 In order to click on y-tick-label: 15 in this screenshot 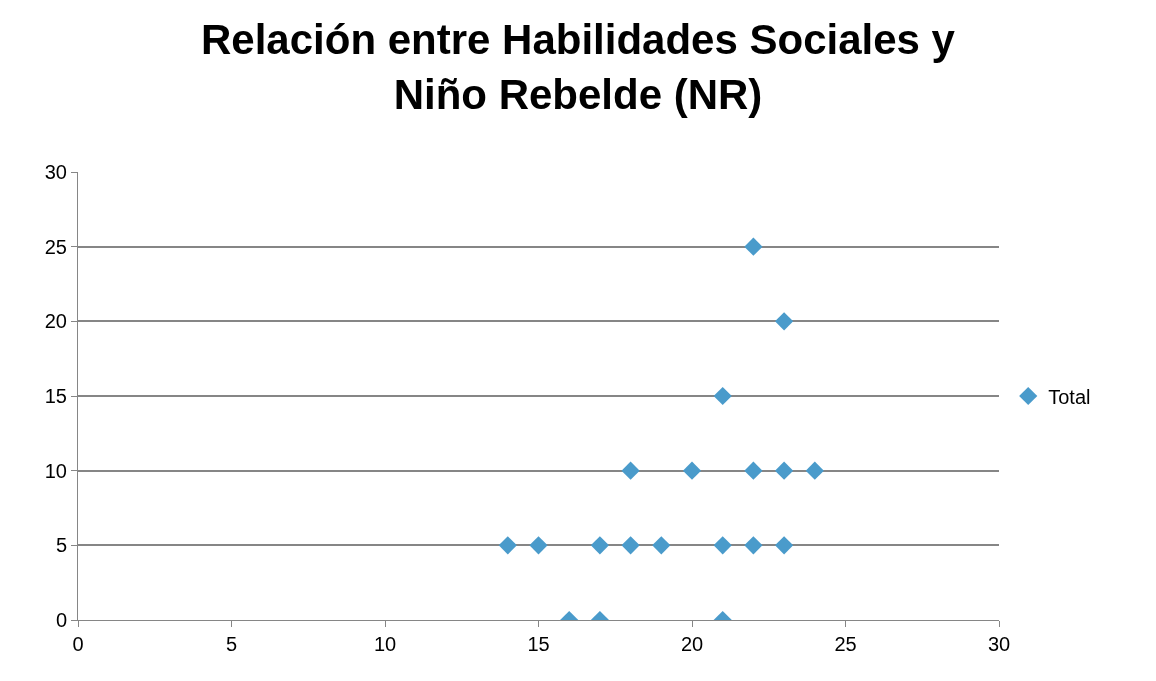, I will do `click(55, 396)`.